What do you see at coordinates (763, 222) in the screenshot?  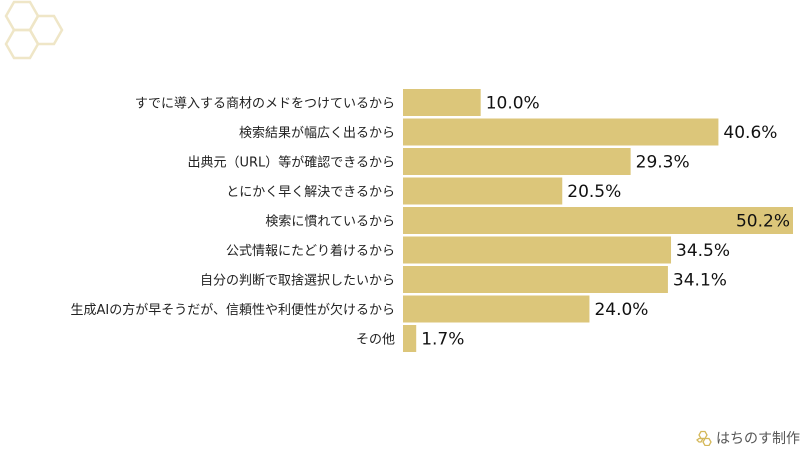 I see `value-label: 50.2%` at bounding box center [763, 222].